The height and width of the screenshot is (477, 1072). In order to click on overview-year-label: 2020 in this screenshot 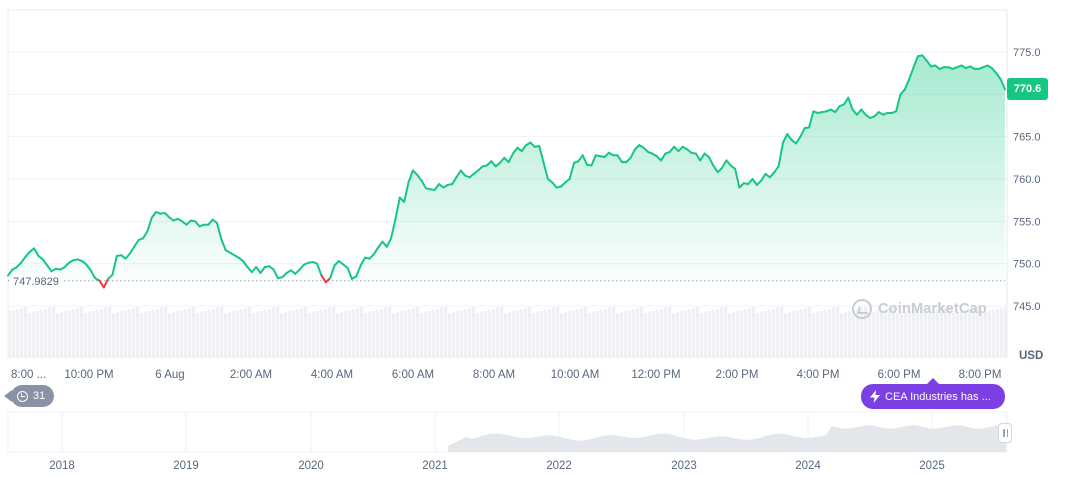, I will do `click(311, 466)`.